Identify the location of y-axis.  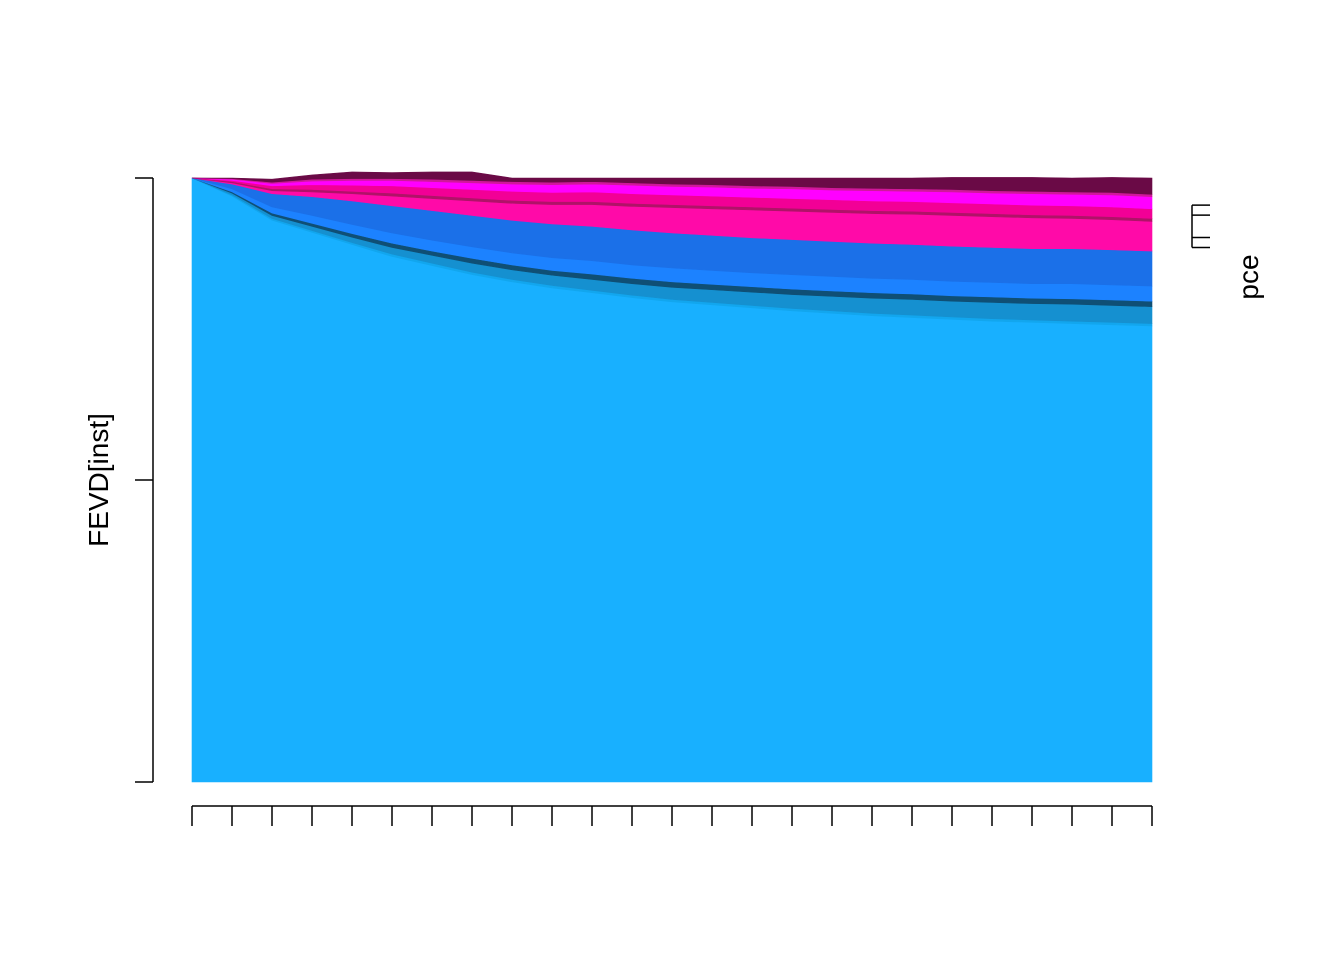
(144, 480).